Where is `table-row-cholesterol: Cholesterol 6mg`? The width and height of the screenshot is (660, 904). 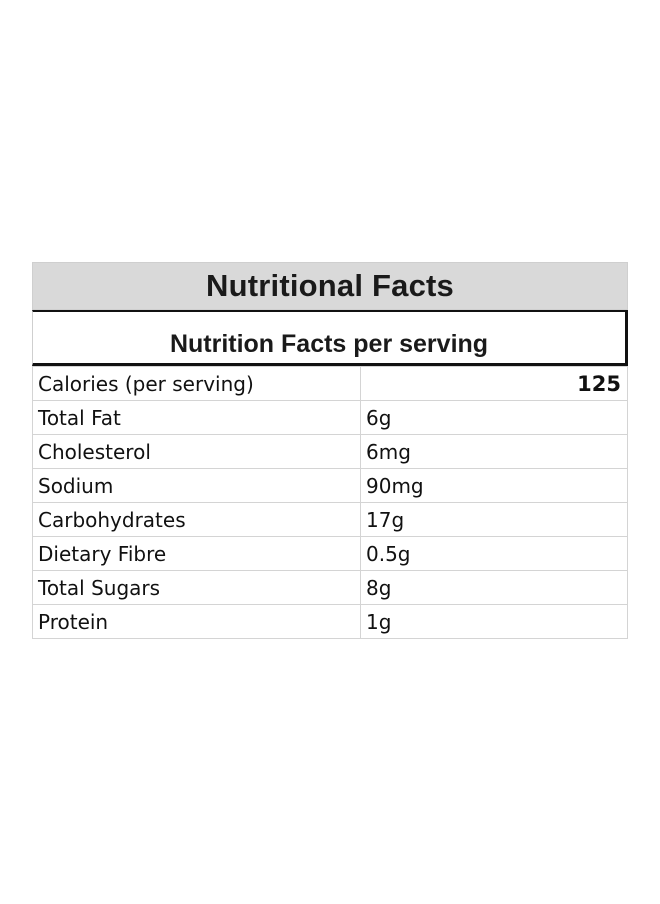 table-row-cholesterol: Cholesterol 6mg is located at coordinates (330, 451).